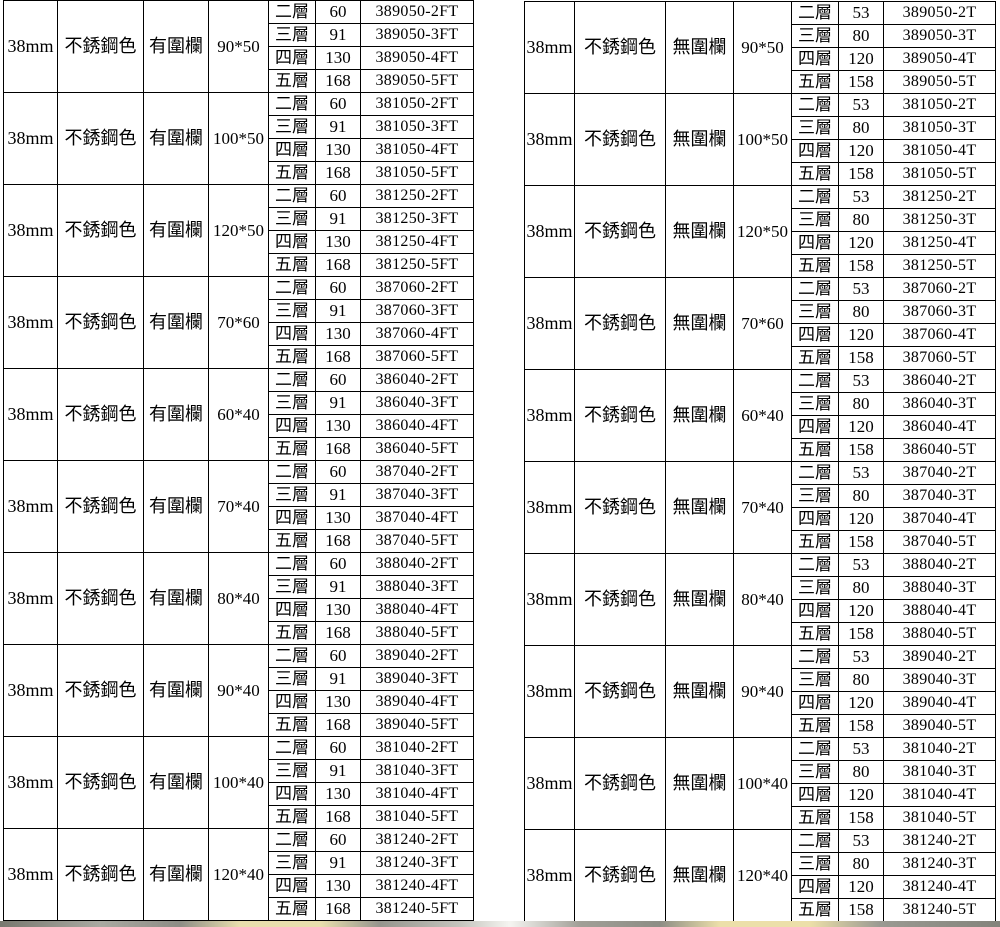 This screenshot has height=927, width=1000. What do you see at coordinates (239, 886) in the screenshot?
I see `table-row: 四層 130 381240-4FT` at bounding box center [239, 886].